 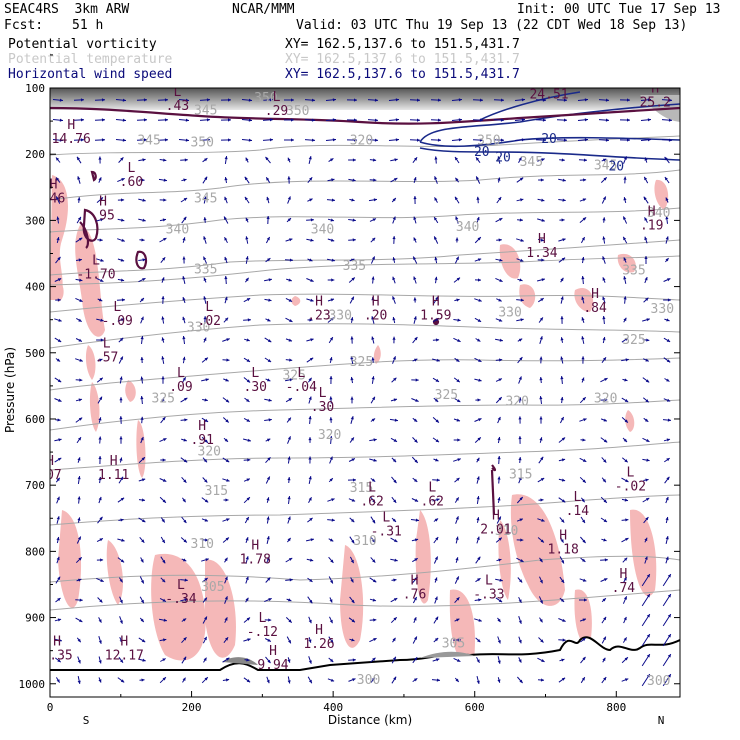 What do you see at coordinates (548, 95) in the screenshot?
I see `pv-extremum-value: 24.51` at bounding box center [548, 95].